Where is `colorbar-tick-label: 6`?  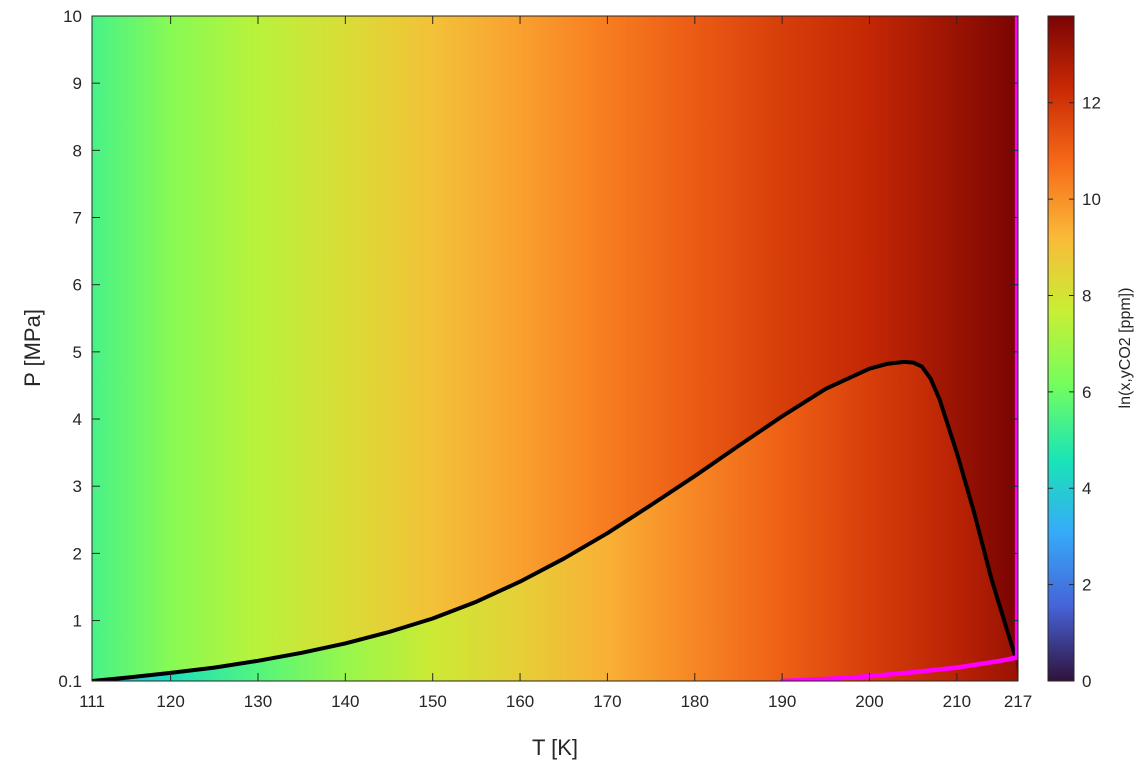 colorbar-tick-label: 6 is located at coordinates (1086, 392).